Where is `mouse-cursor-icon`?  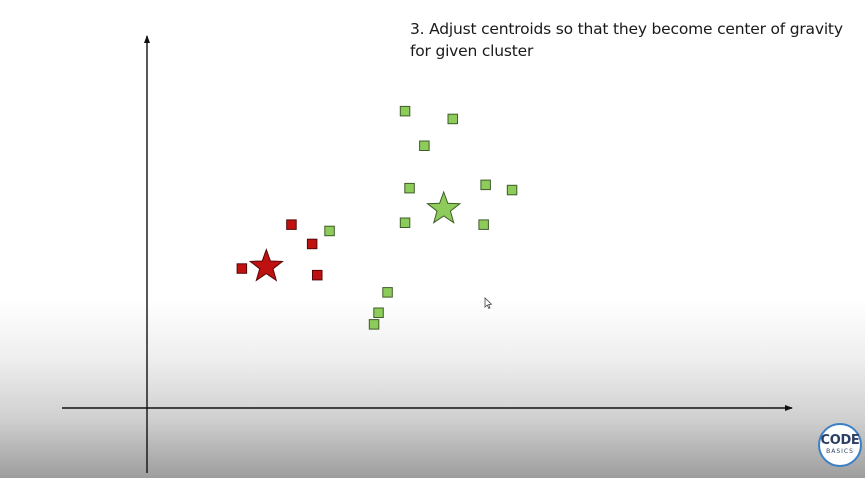
mouse-cursor-icon is located at coordinates (488, 303).